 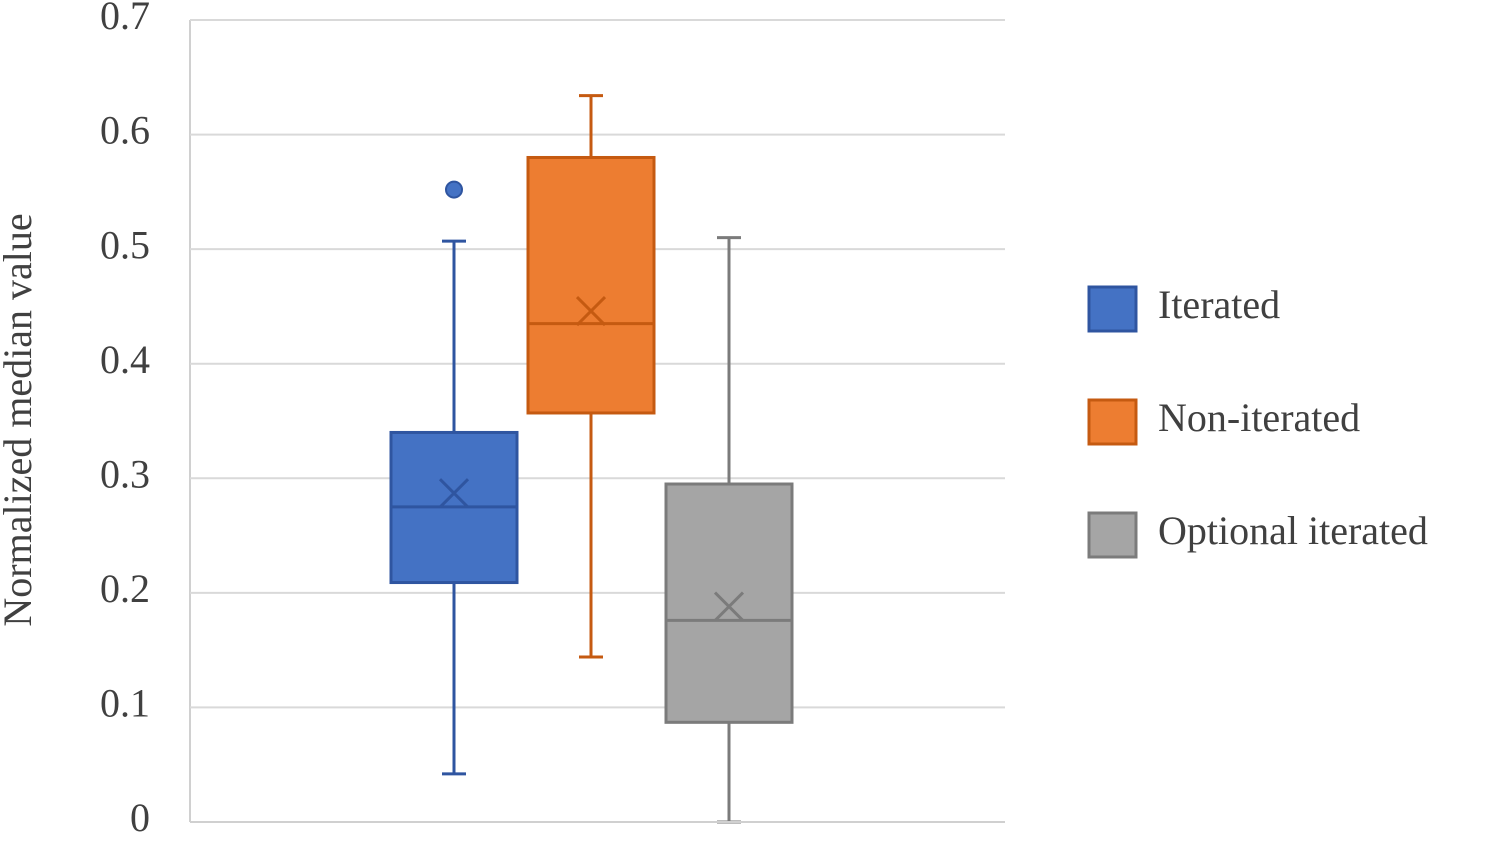 What do you see at coordinates (125, 130) in the screenshot?
I see `y-tick-label: 0.6` at bounding box center [125, 130].